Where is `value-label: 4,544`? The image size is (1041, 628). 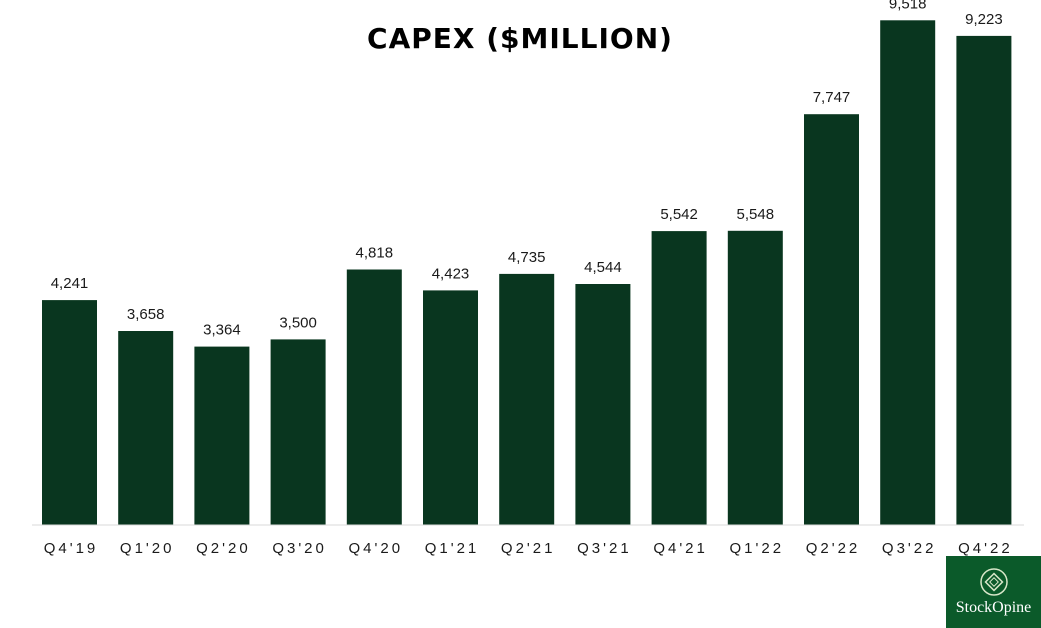
value-label: 4,544 is located at coordinates (603, 267).